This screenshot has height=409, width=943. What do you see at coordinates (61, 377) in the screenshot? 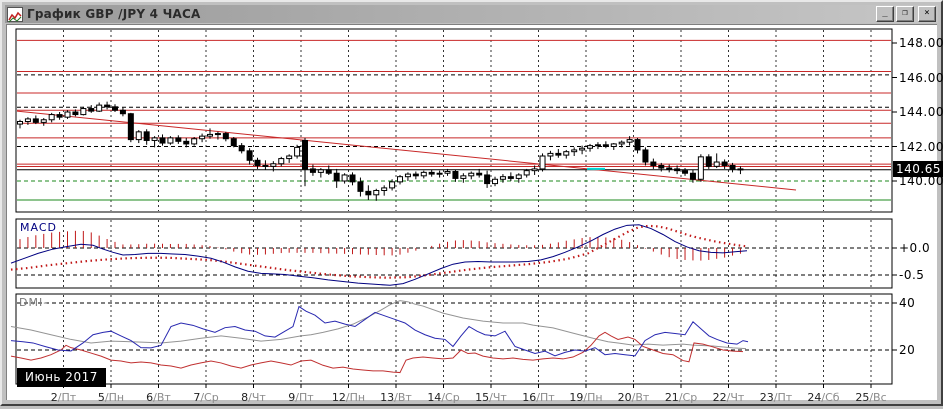
I see `month-label: Июнь 2017` at bounding box center [61, 377].